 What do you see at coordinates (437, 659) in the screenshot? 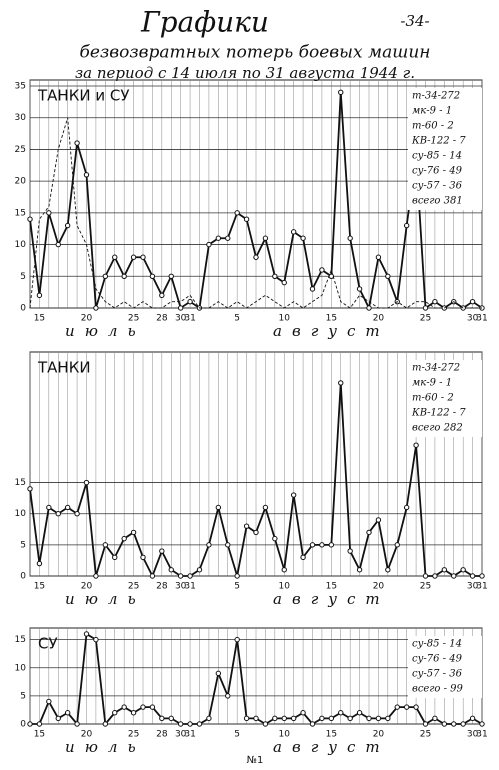
I see `legend-line: су-76 - 49` at bounding box center [437, 659].